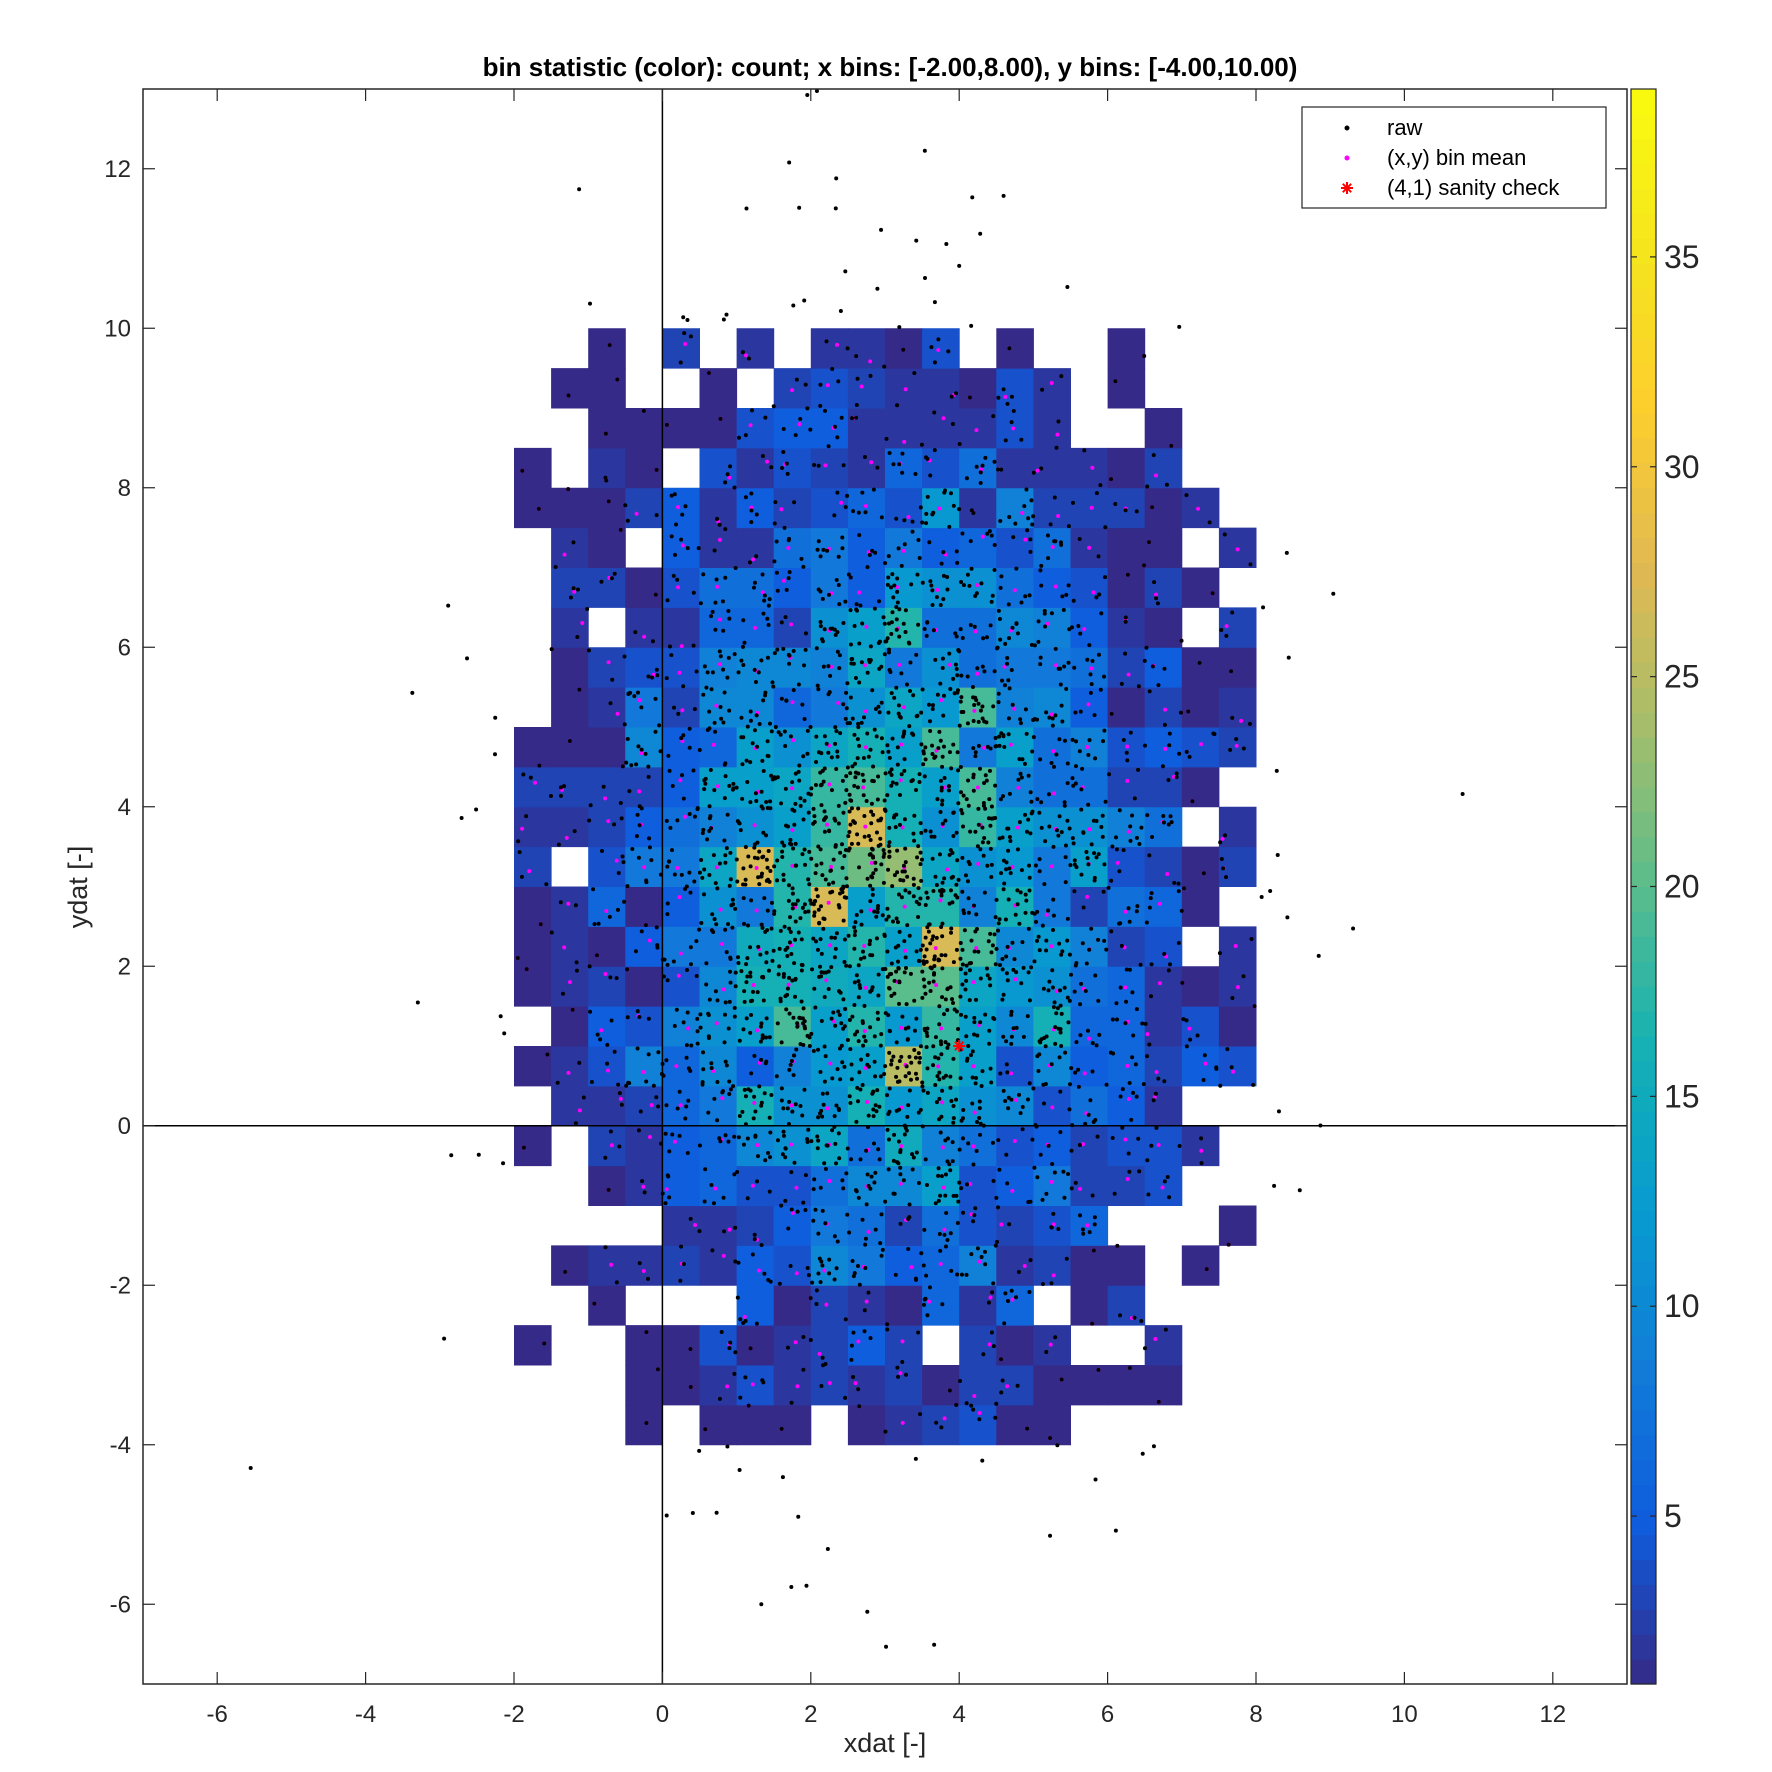 The image size is (1772, 1772). I want to click on x-tick-label: -2, so click(513, 1714).